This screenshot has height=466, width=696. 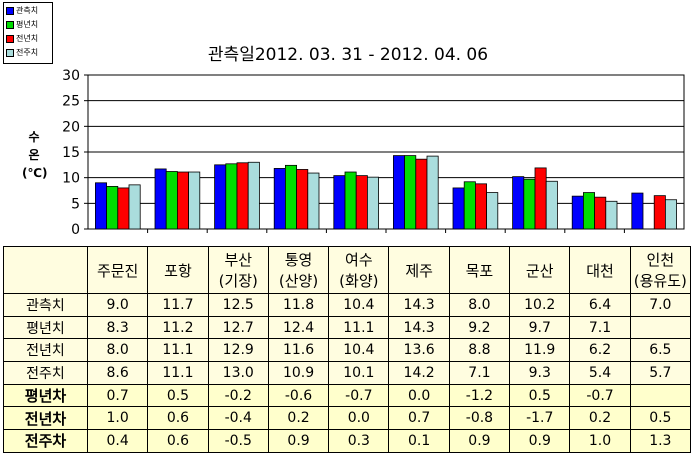 I want to click on table-header-cell: 인천 (용유도), so click(x=660, y=270).